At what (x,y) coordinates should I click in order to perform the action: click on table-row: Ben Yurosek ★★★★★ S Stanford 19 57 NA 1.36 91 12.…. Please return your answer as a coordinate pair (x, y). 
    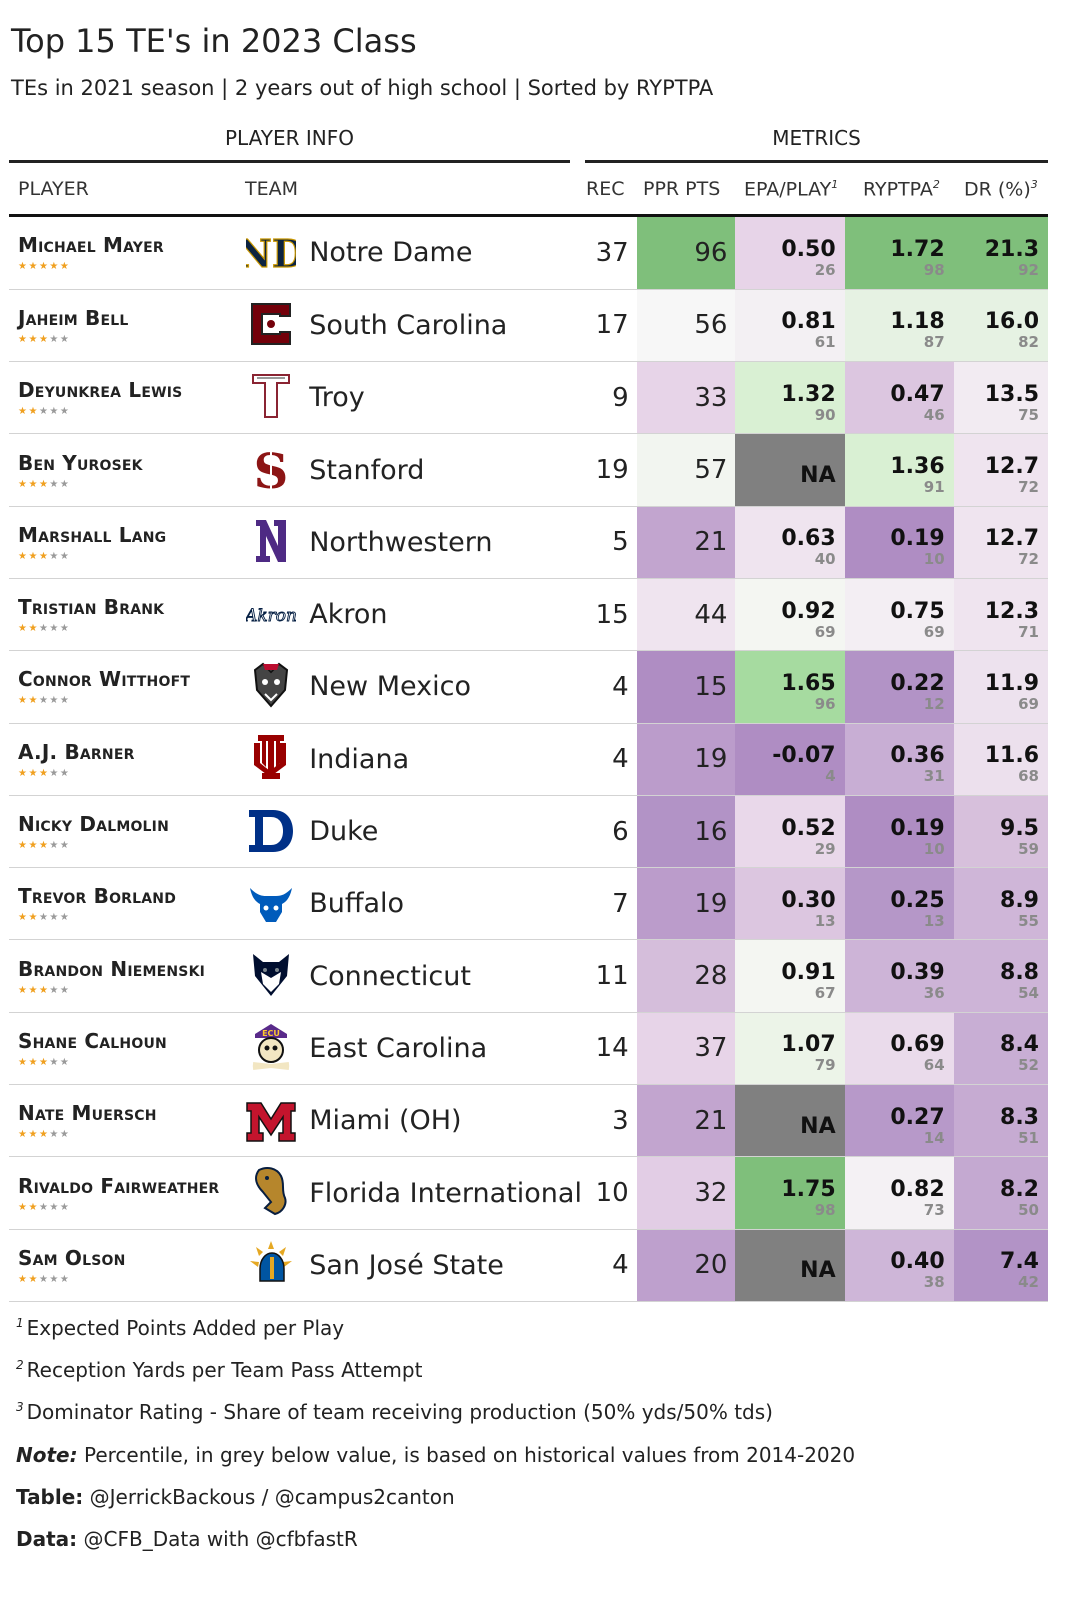
    Looking at the image, I should click on (528, 470).